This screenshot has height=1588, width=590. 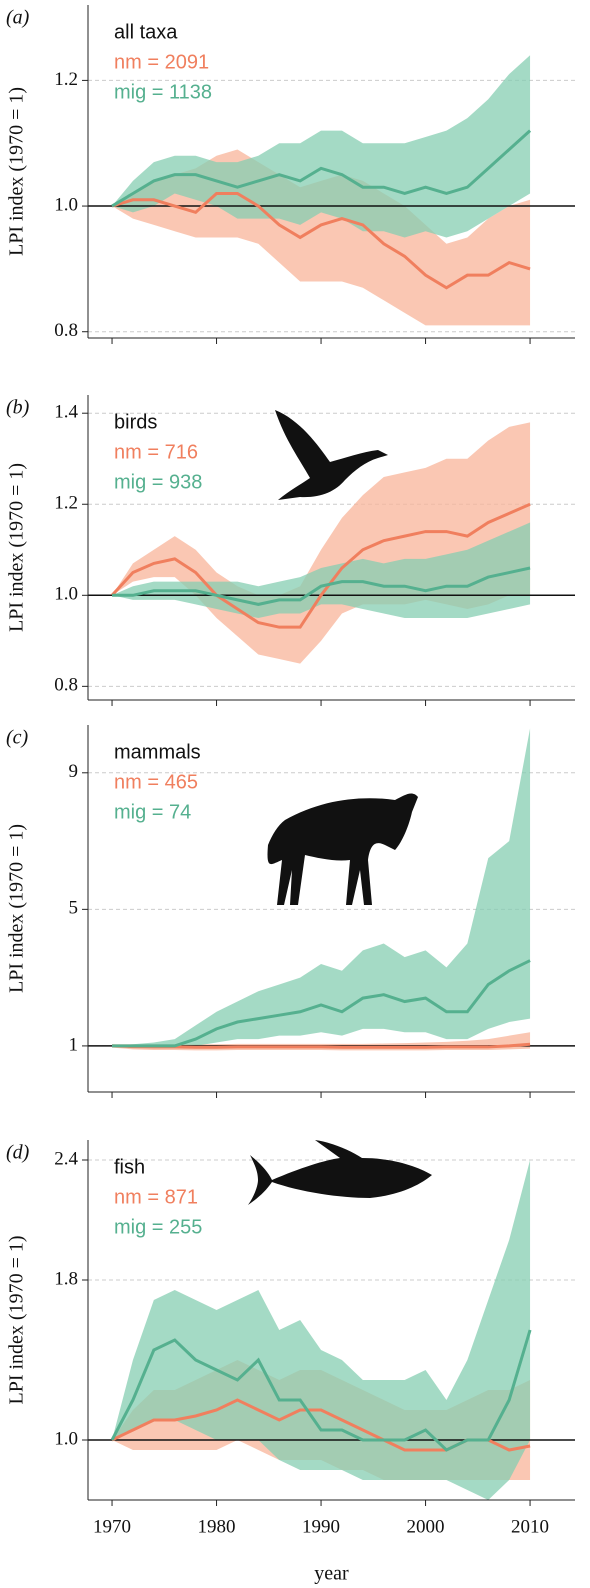 I want to click on panel-title: fish, so click(x=129, y=1167).